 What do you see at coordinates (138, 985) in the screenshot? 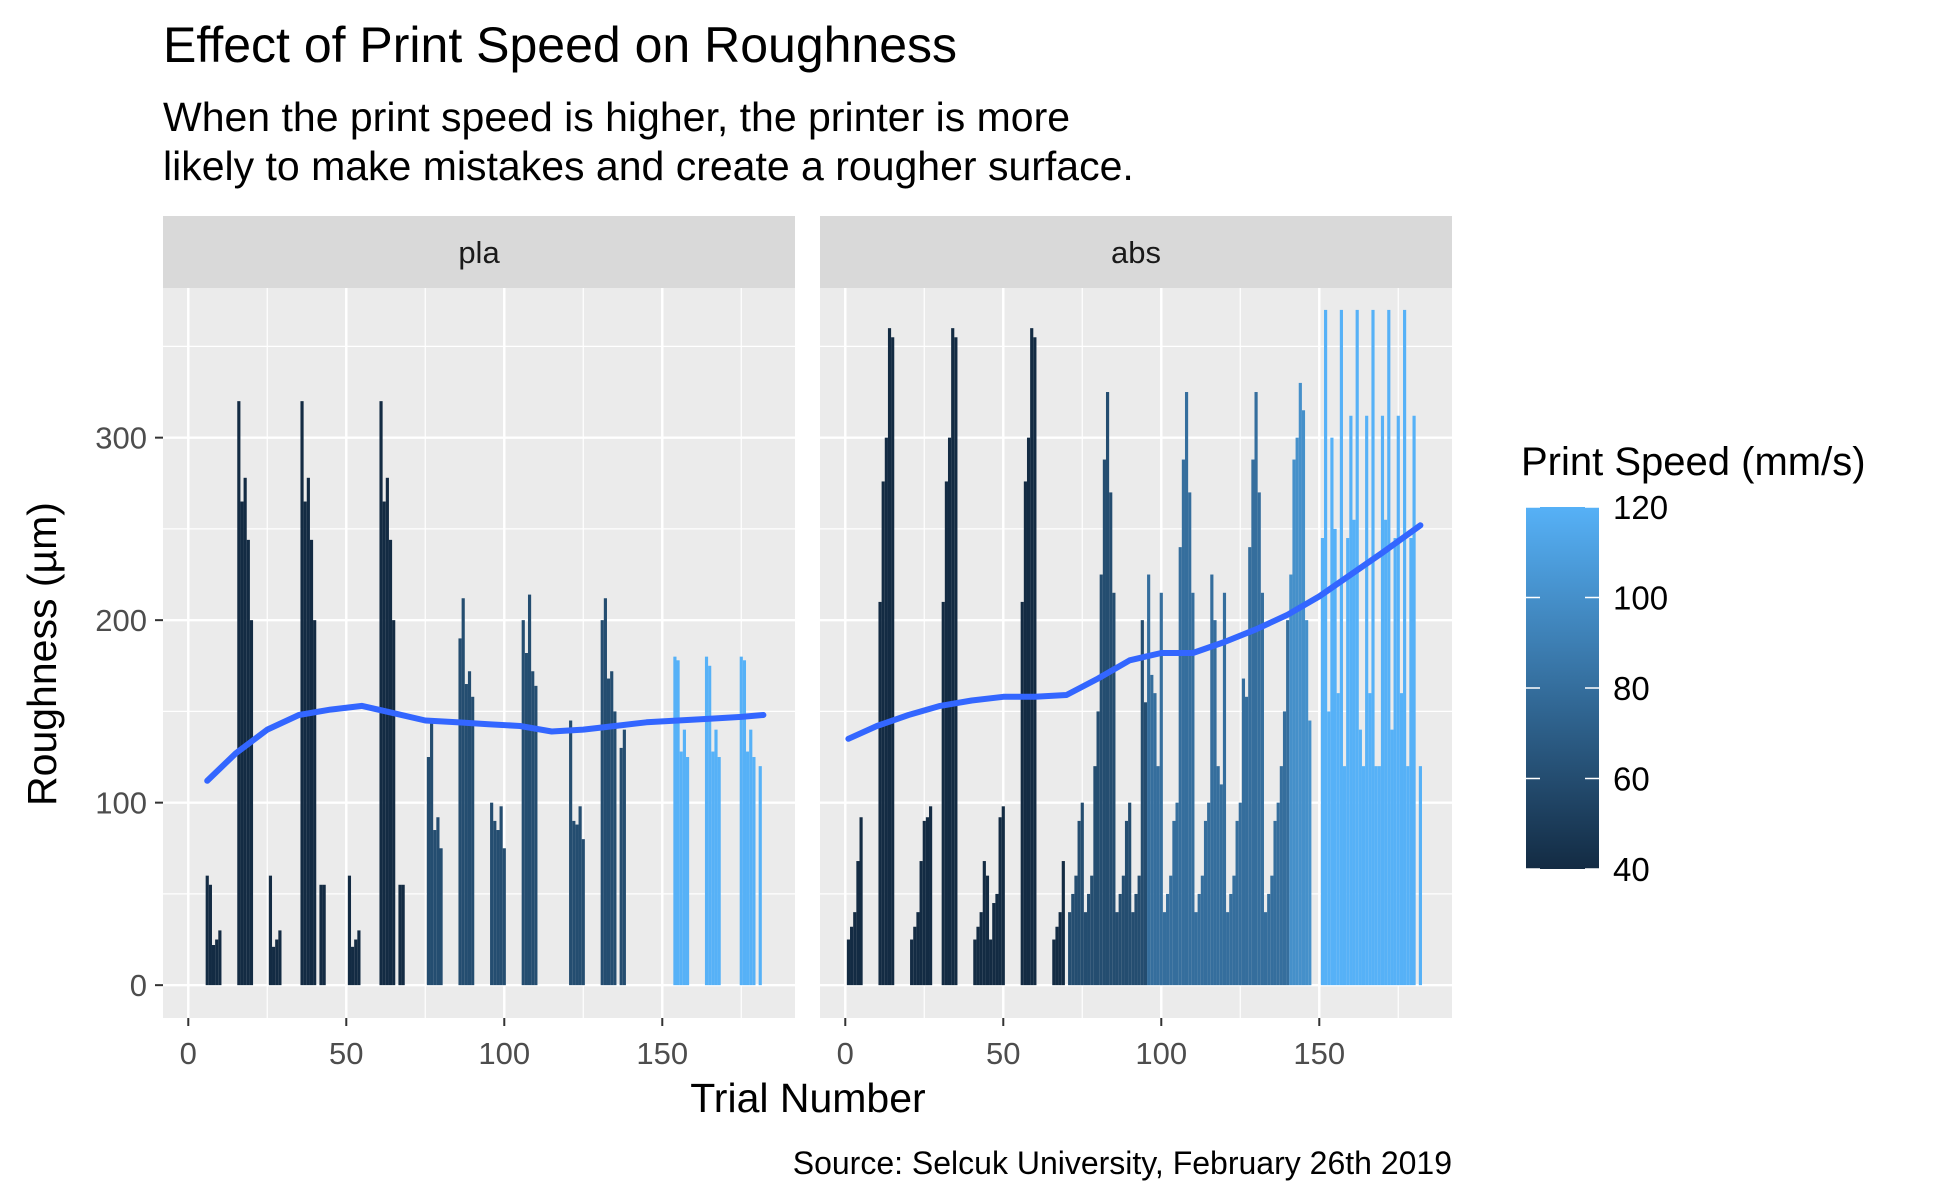
I see `y-tick-label: 0` at bounding box center [138, 985].